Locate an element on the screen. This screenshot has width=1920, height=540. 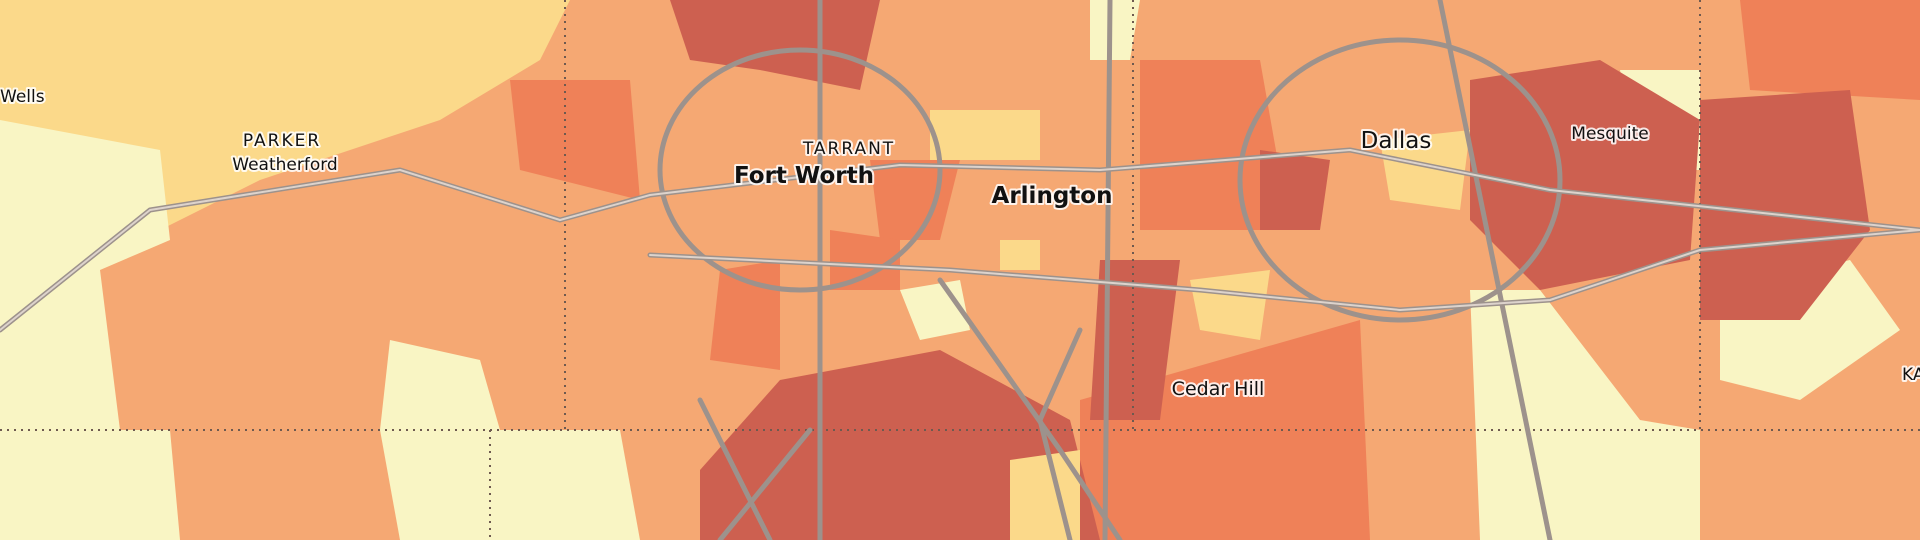
county-label: TARRANT is located at coordinates (848, 149).